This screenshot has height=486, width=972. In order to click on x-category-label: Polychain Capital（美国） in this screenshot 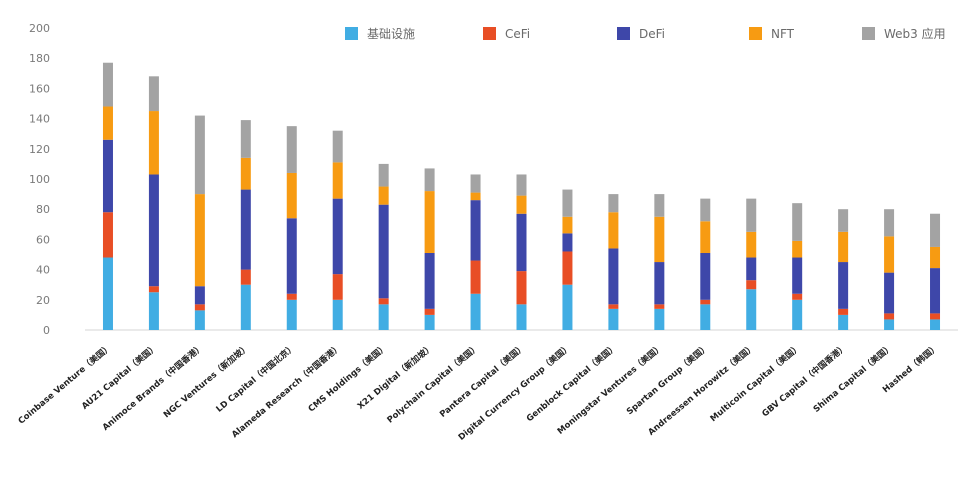, I will do `click(433, 384)`.